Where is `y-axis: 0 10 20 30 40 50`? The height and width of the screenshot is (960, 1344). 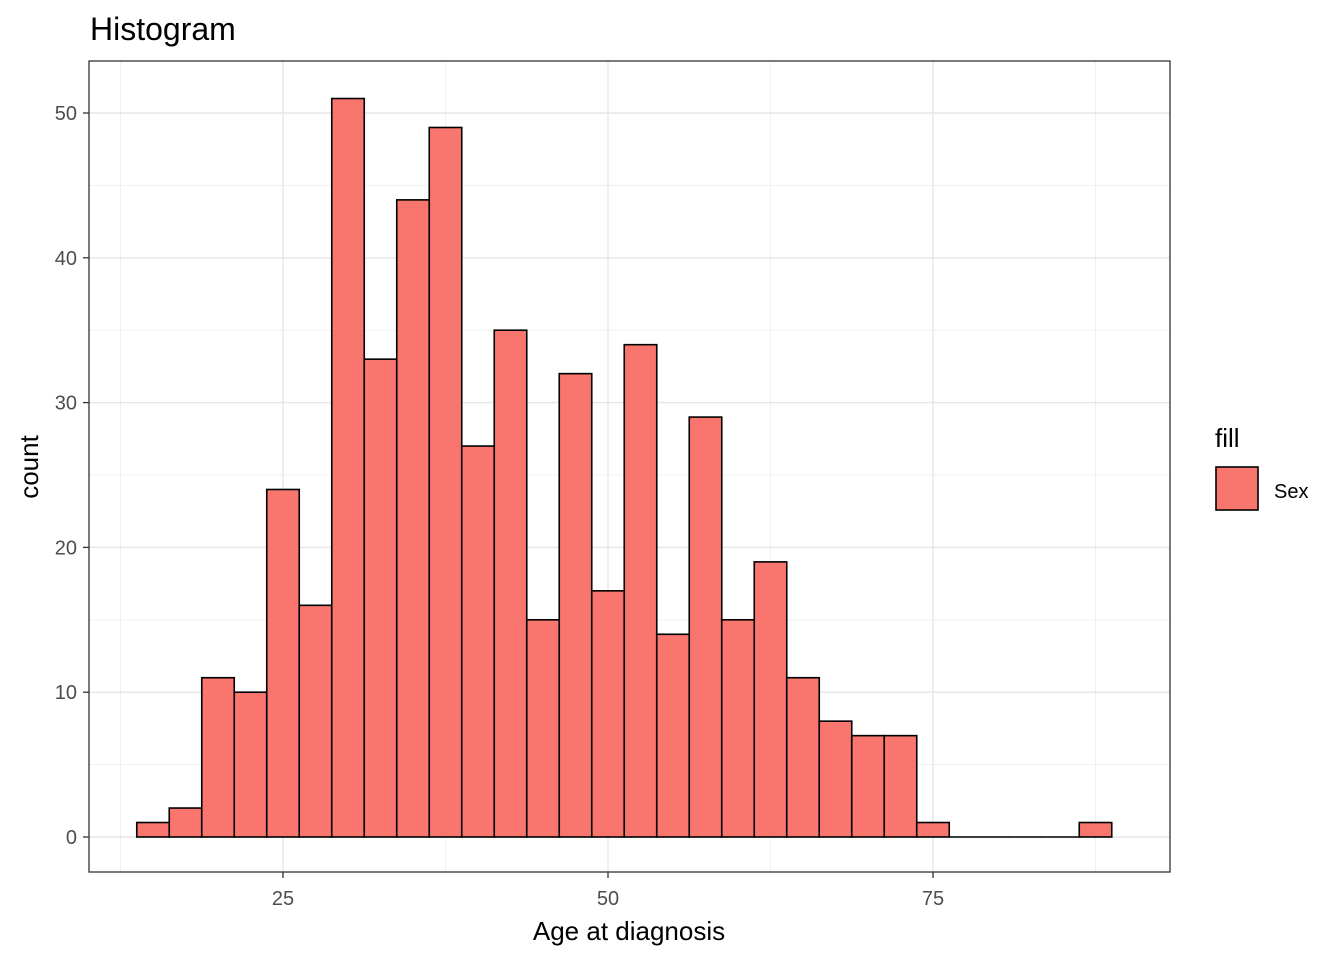 y-axis: 0 10 20 30 40 50 is located at coordinates (72, 476).